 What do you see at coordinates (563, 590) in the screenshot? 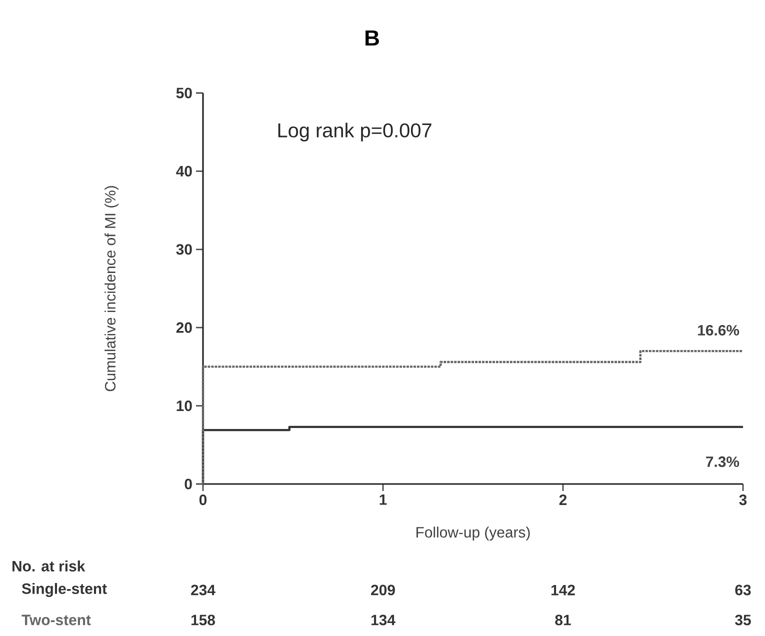
I see `text: 142` at bounding box center [563, 590].